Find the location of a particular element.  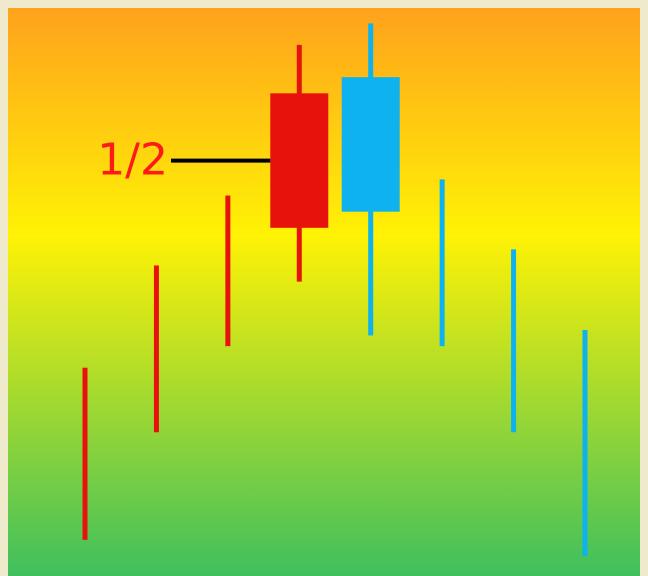

candle-2-wick is located at coordinates (156, 349).